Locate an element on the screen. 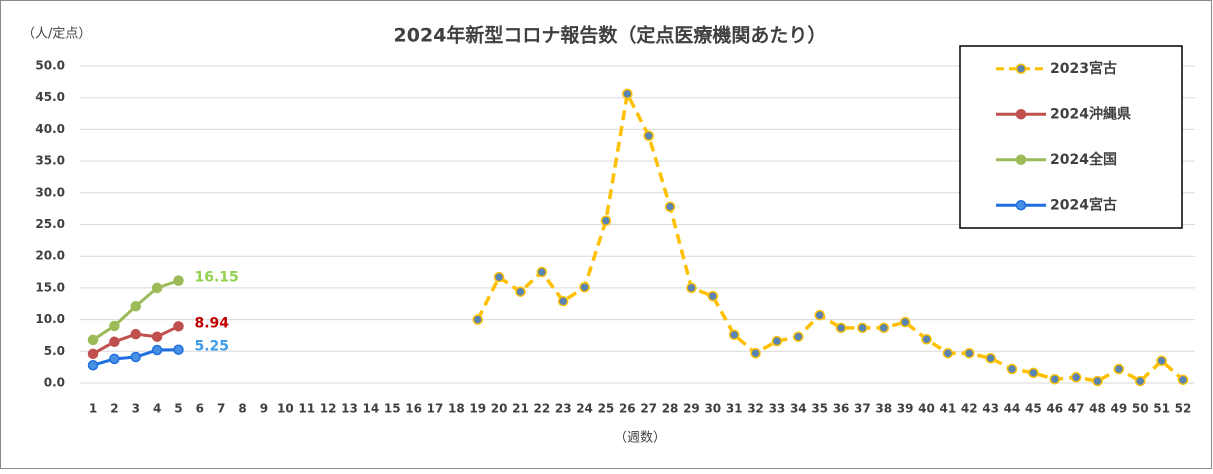  x-tick-label: 52 is located at coordinates (1183, 409).